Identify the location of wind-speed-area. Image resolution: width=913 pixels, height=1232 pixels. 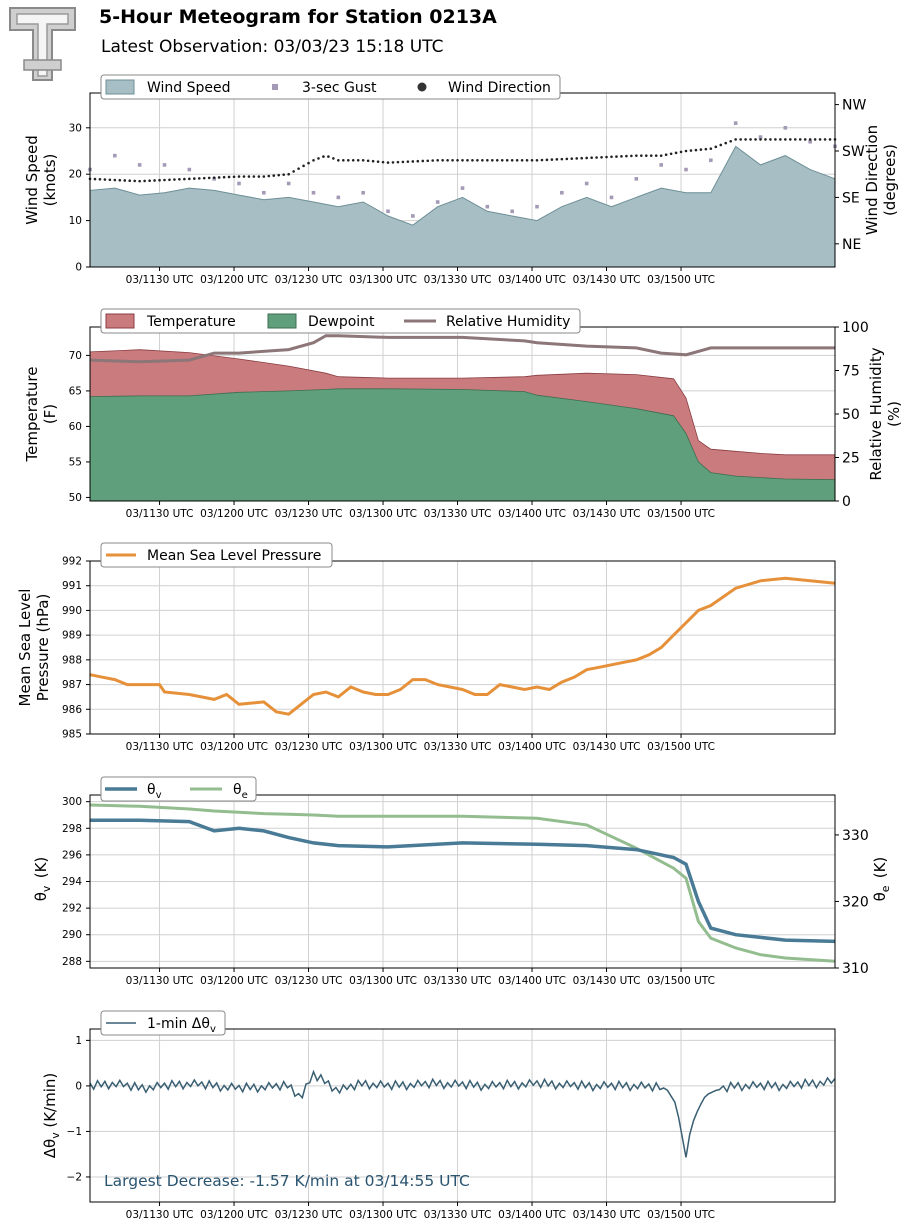
(462, 206).